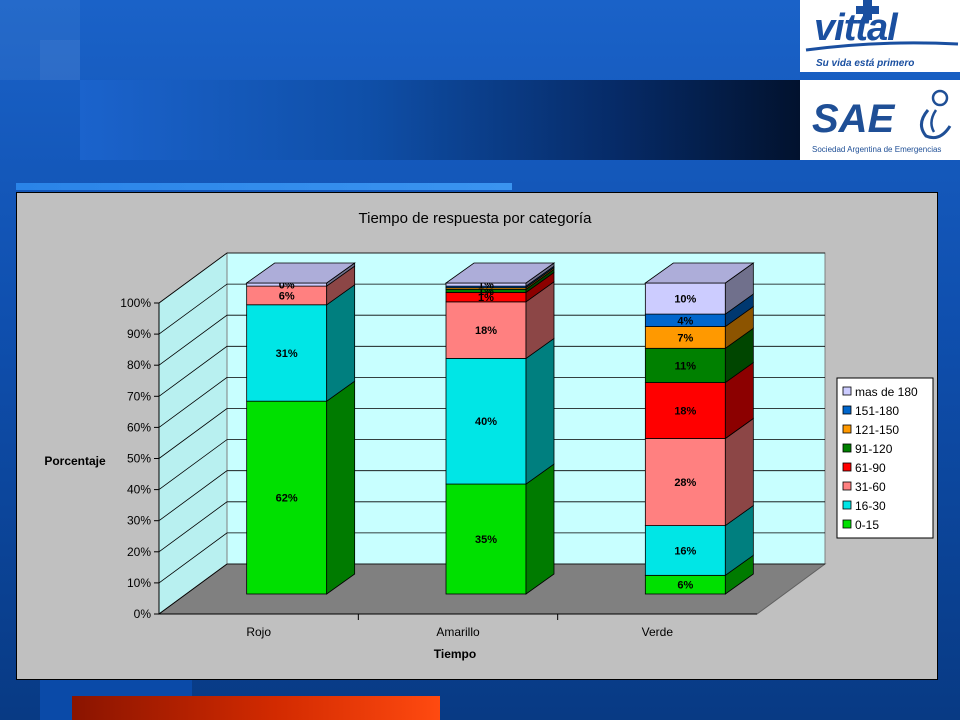 Image resolution: width=960 pixels, height=720 pixels. What do you see at coordinates (139, 427) in the screenshot?
I see `y-tick-label: 60%` at bounding box center [139, 427].